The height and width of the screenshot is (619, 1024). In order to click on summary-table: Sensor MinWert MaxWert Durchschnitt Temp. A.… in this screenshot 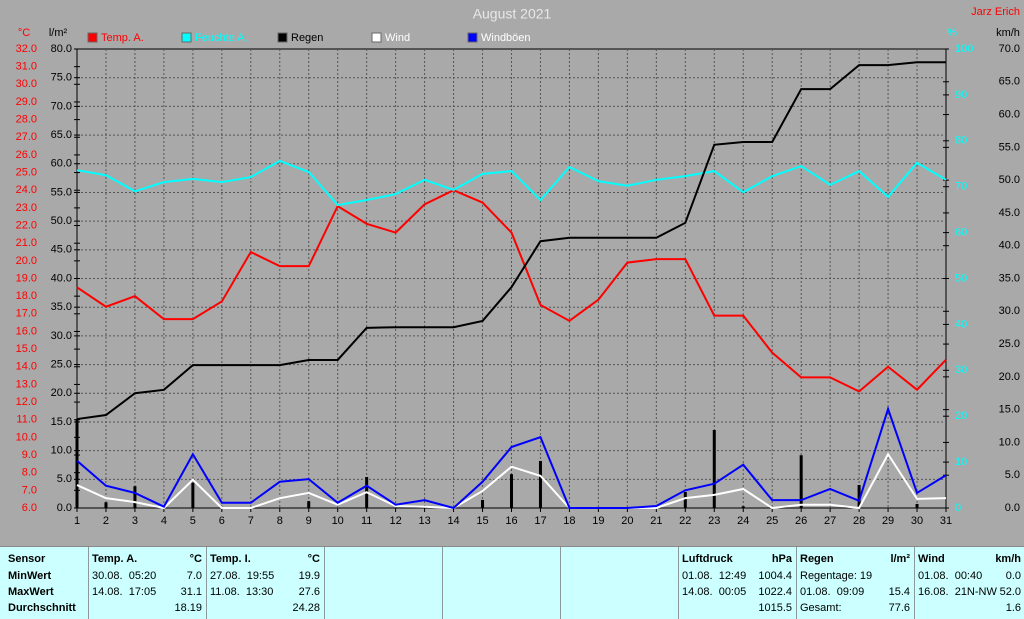, I will do `click(512, 582)`.